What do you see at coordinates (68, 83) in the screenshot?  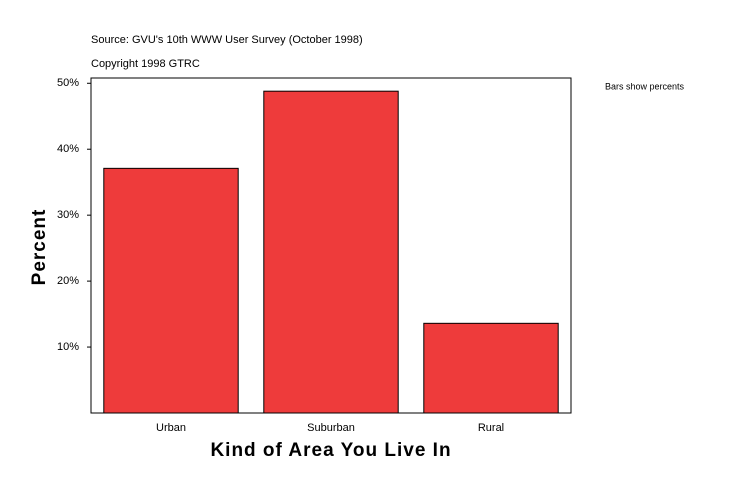 I see `y-tick-label: 50%` at bounding box center [68, 83].